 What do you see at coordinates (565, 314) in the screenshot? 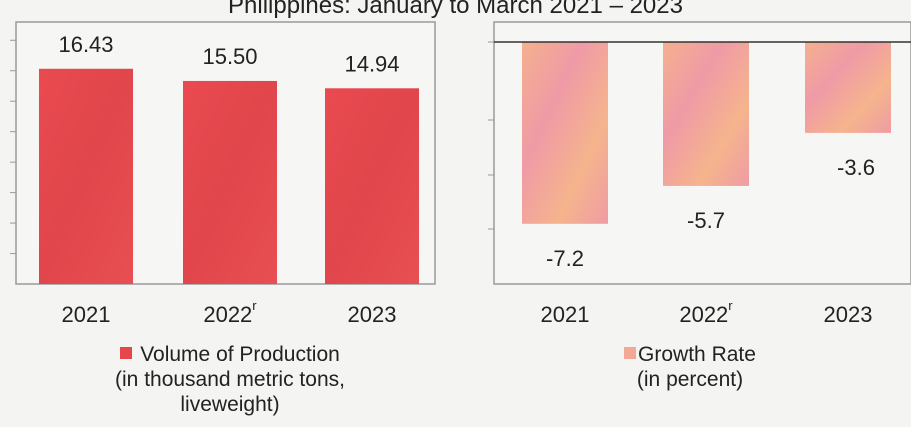
I see `growth-category-label: 2021` at bounding box center [565, 314].